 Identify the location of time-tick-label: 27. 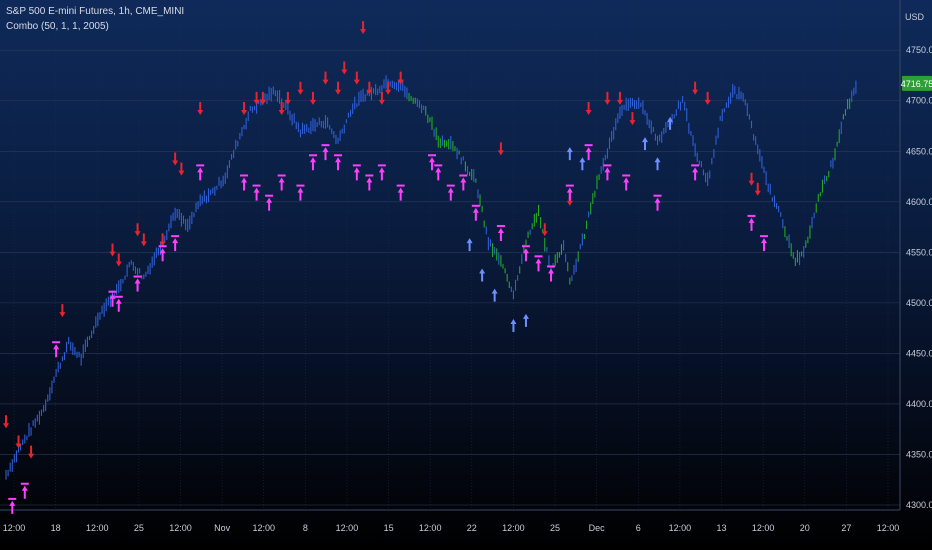
(846, 528).